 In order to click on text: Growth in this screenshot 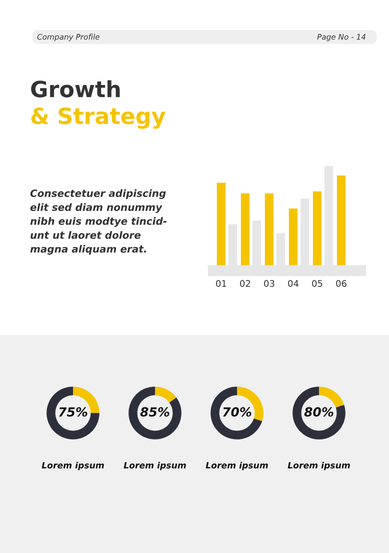, I will do `click(75, 89)`.